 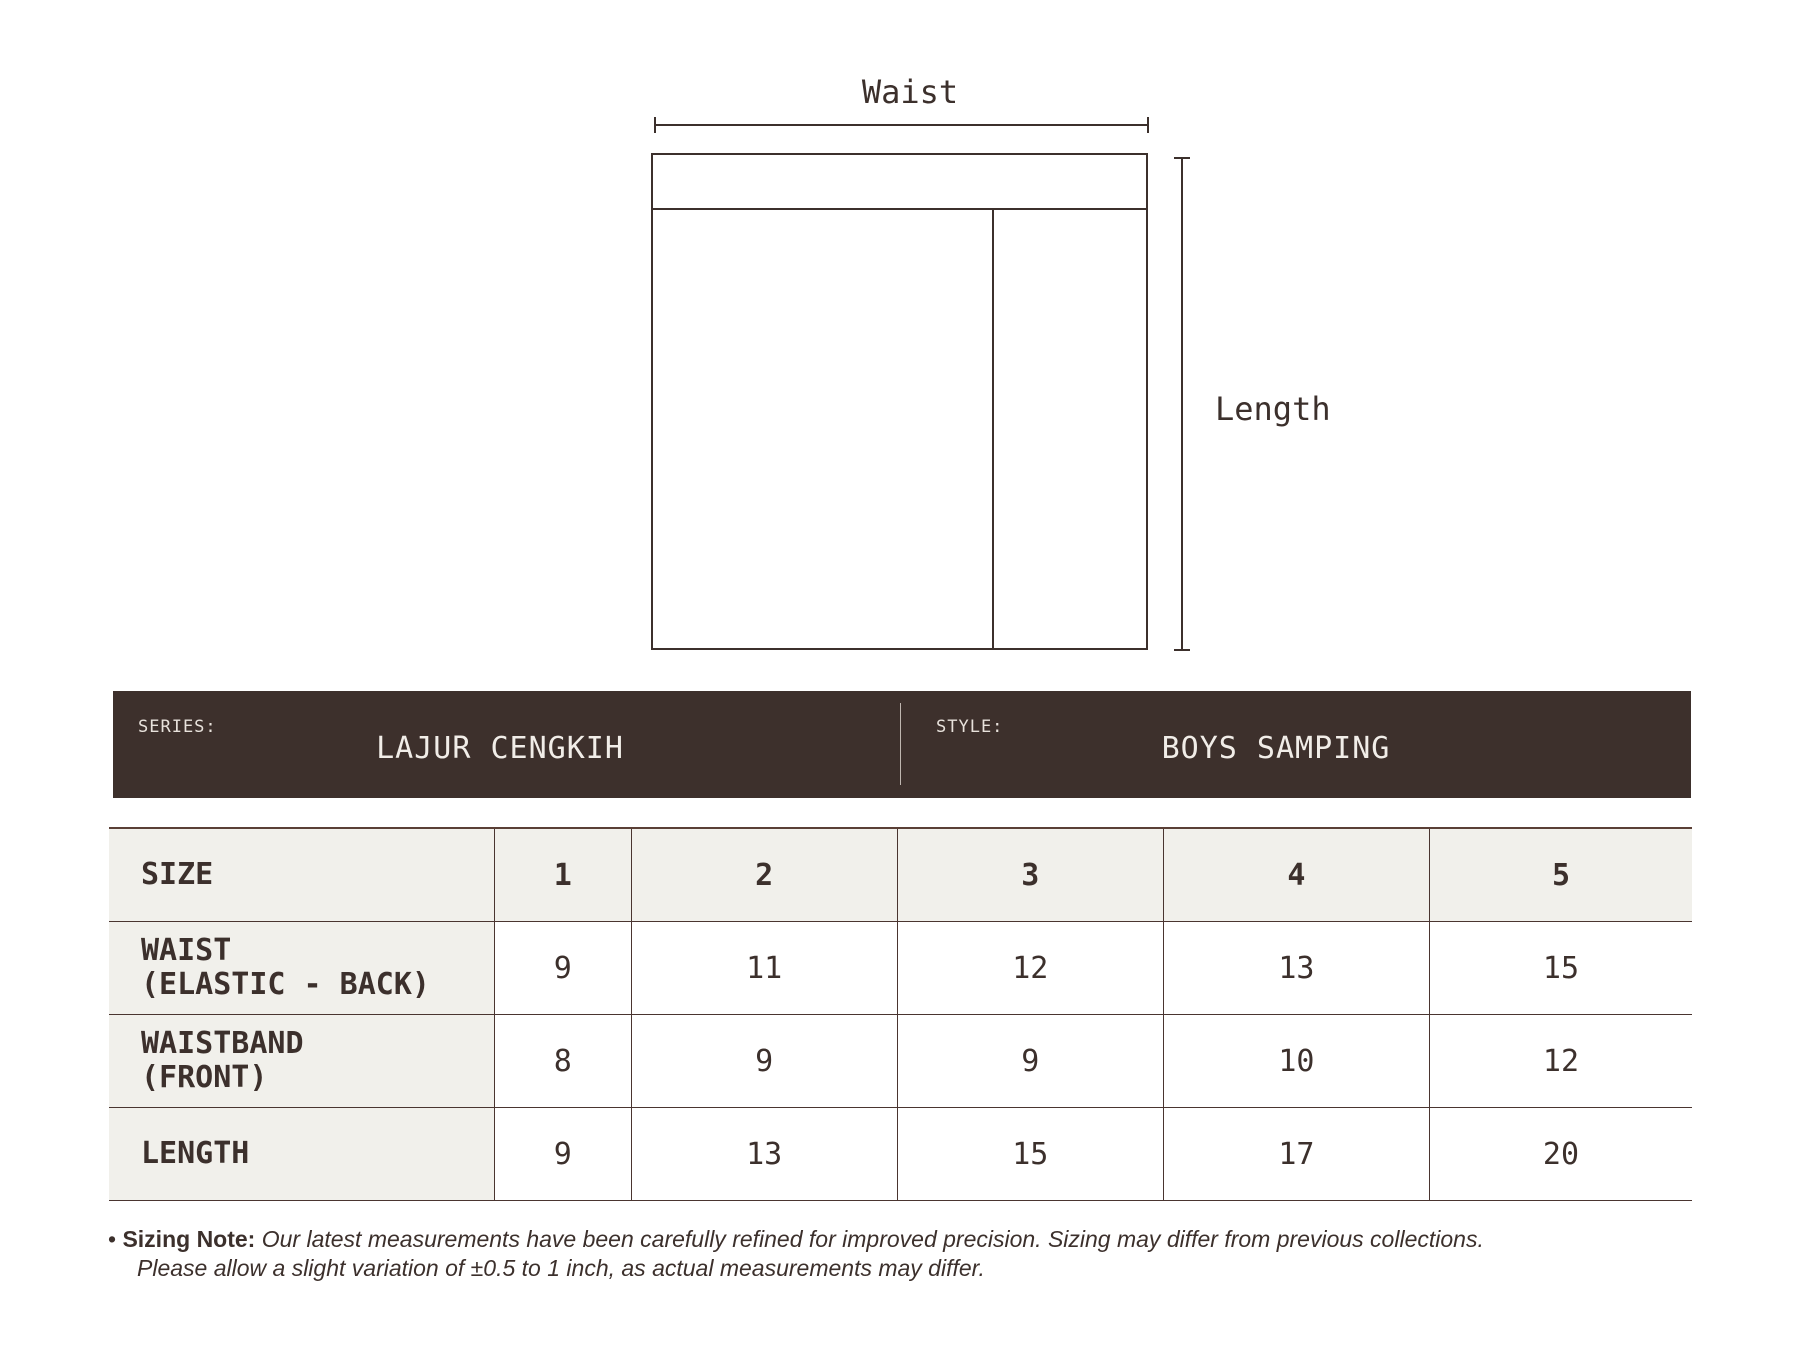 What do you see at coordinates (177, 727) in the screenshot?
I see `series-label: SERIES:` at bounding box center [177, 727].